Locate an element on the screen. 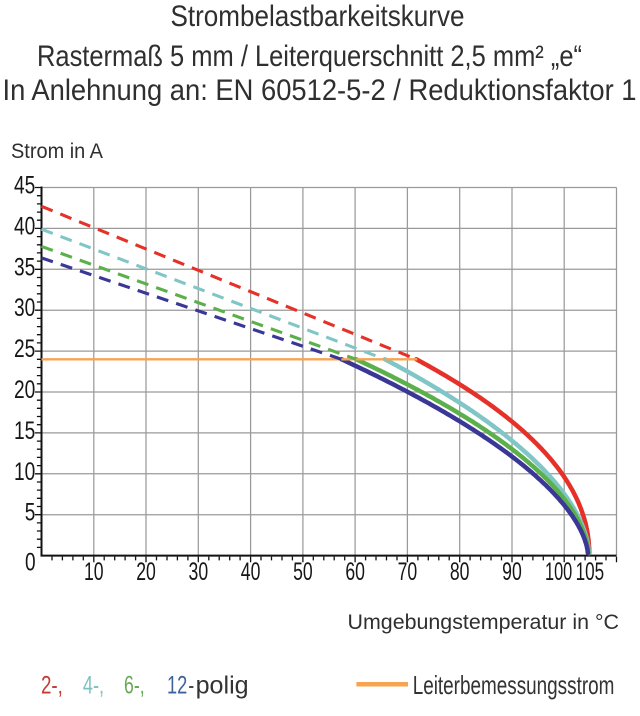  svg-text: Umgebungstemperatur in °C is located at coordinates (484, 622).